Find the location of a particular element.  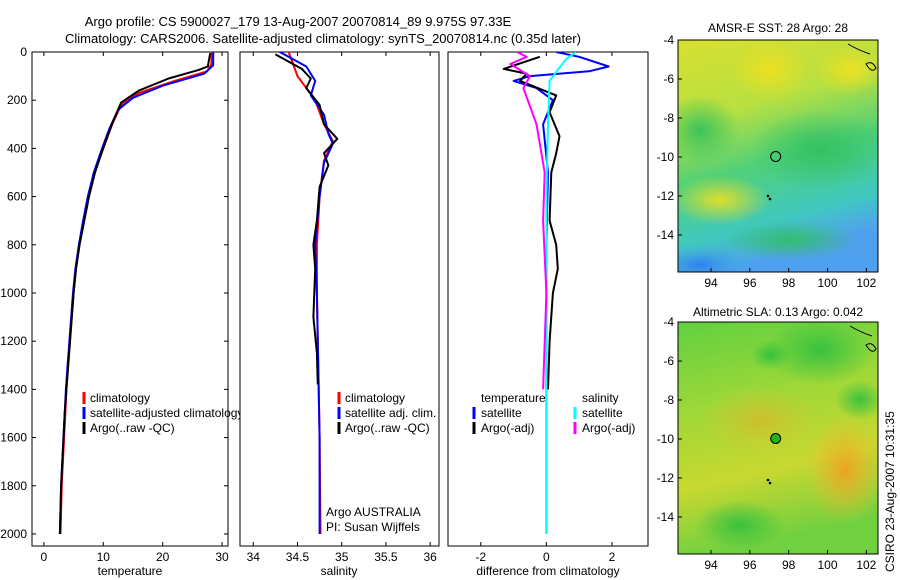

x-tick-label: 30 is located at coordinates (222, 557).